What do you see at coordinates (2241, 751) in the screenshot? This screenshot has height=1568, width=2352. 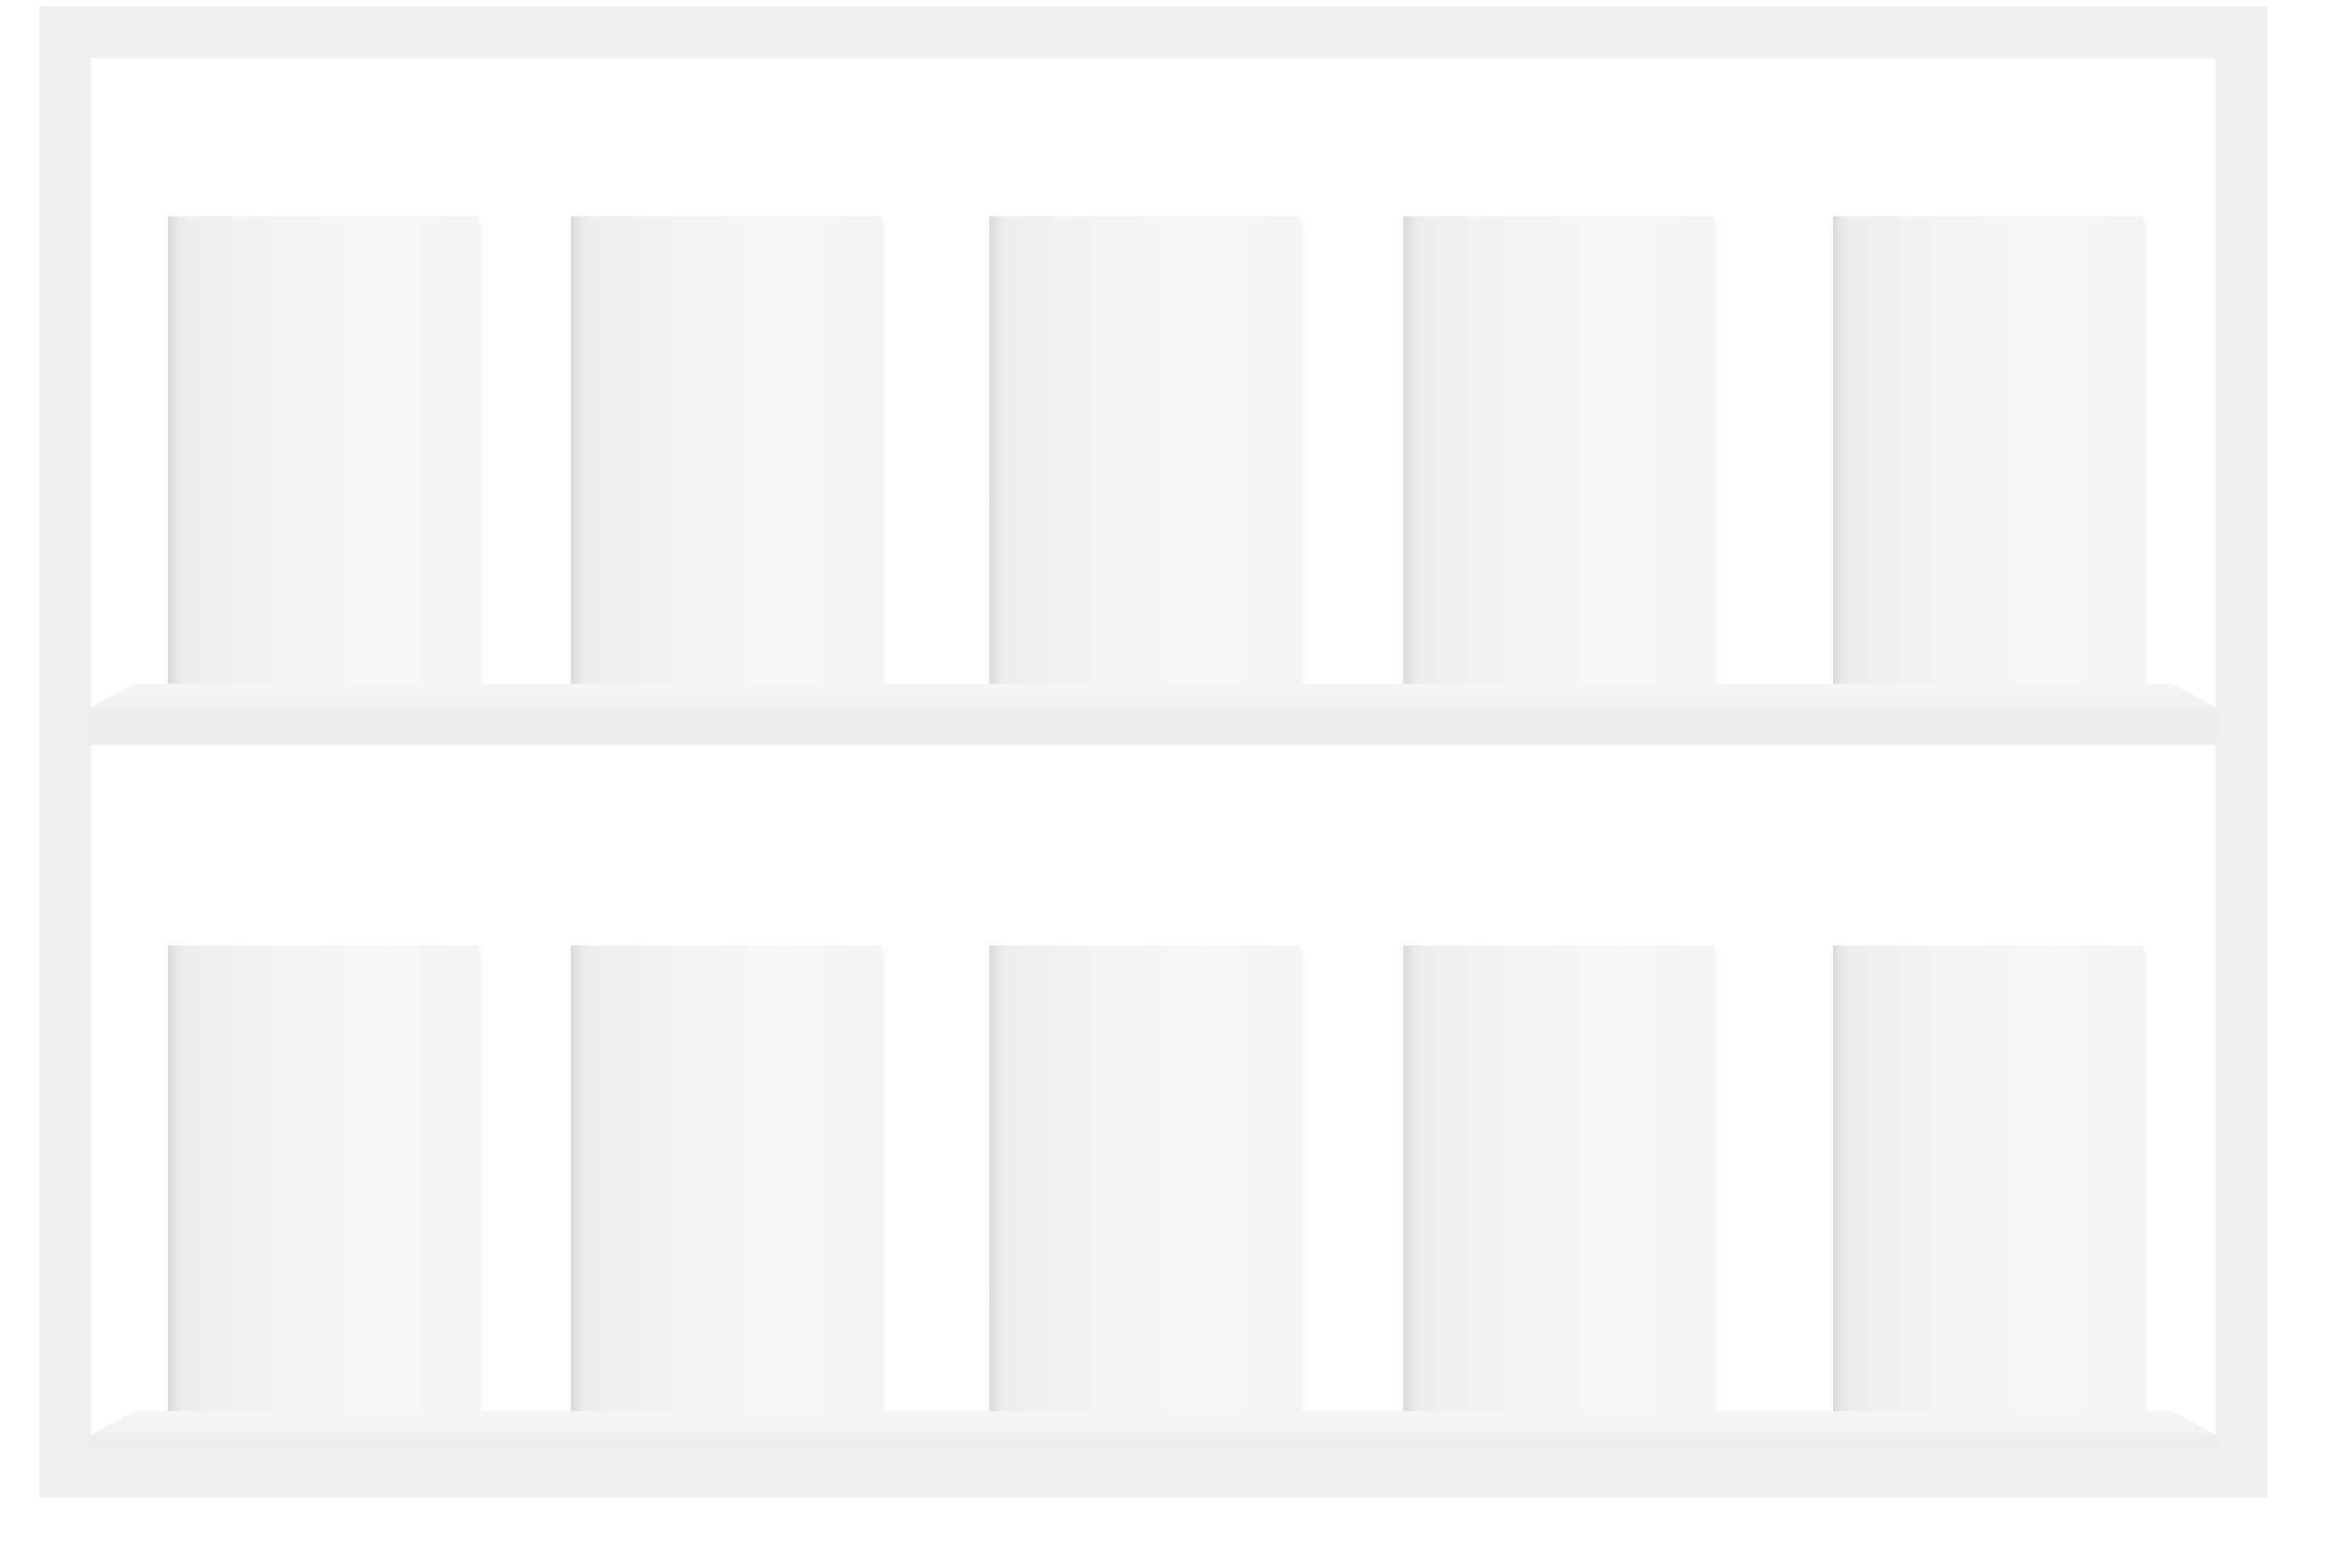 I see `shelf-frame-right` at bounding box center [2241, 751].